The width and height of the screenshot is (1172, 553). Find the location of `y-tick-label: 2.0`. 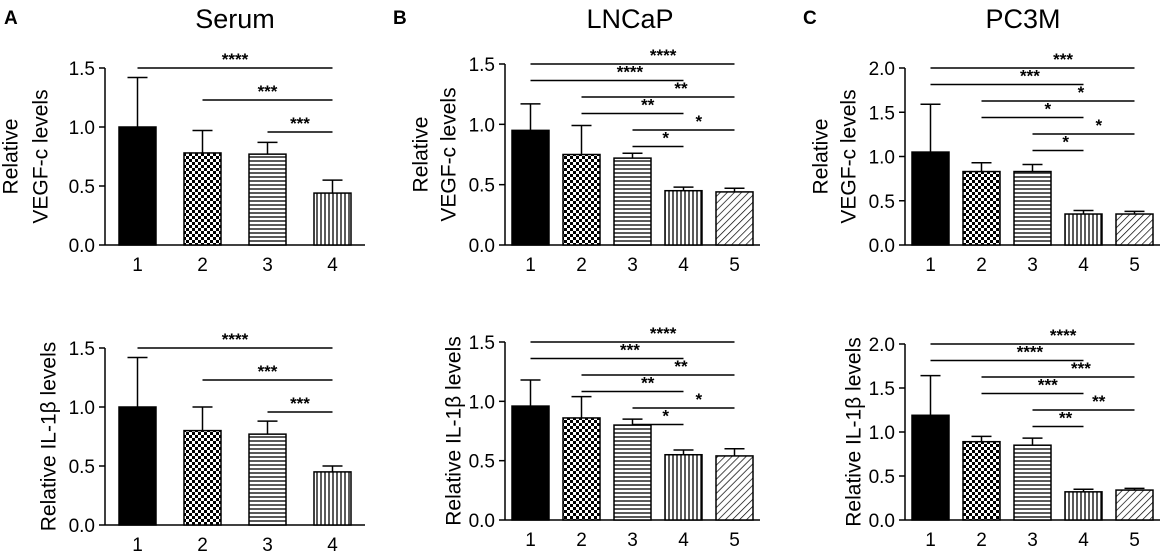

y-tick-label: 2.0 is located at coordinates (882, 69).